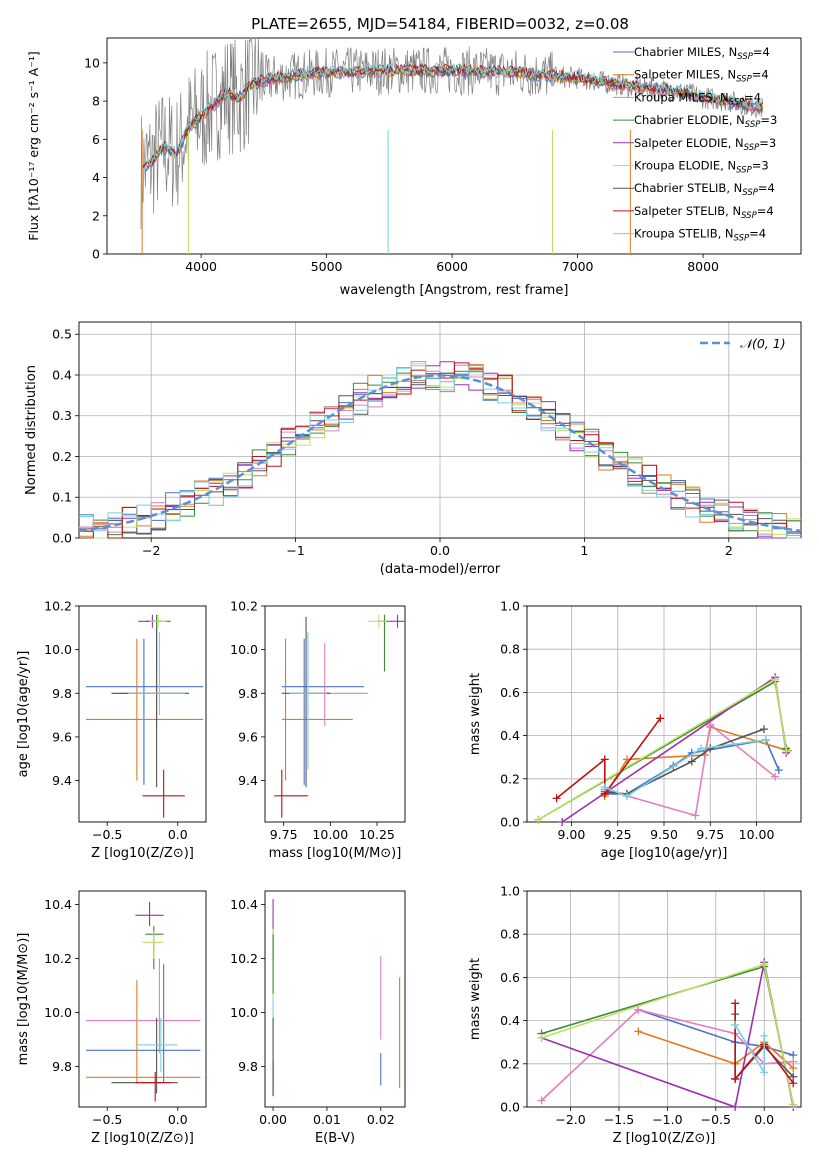 This screenshot has height=1170, width=819. Describe the element at coordinates (757, 834) in the screenshot. I see `x-tick-label: 10.00` at that location.